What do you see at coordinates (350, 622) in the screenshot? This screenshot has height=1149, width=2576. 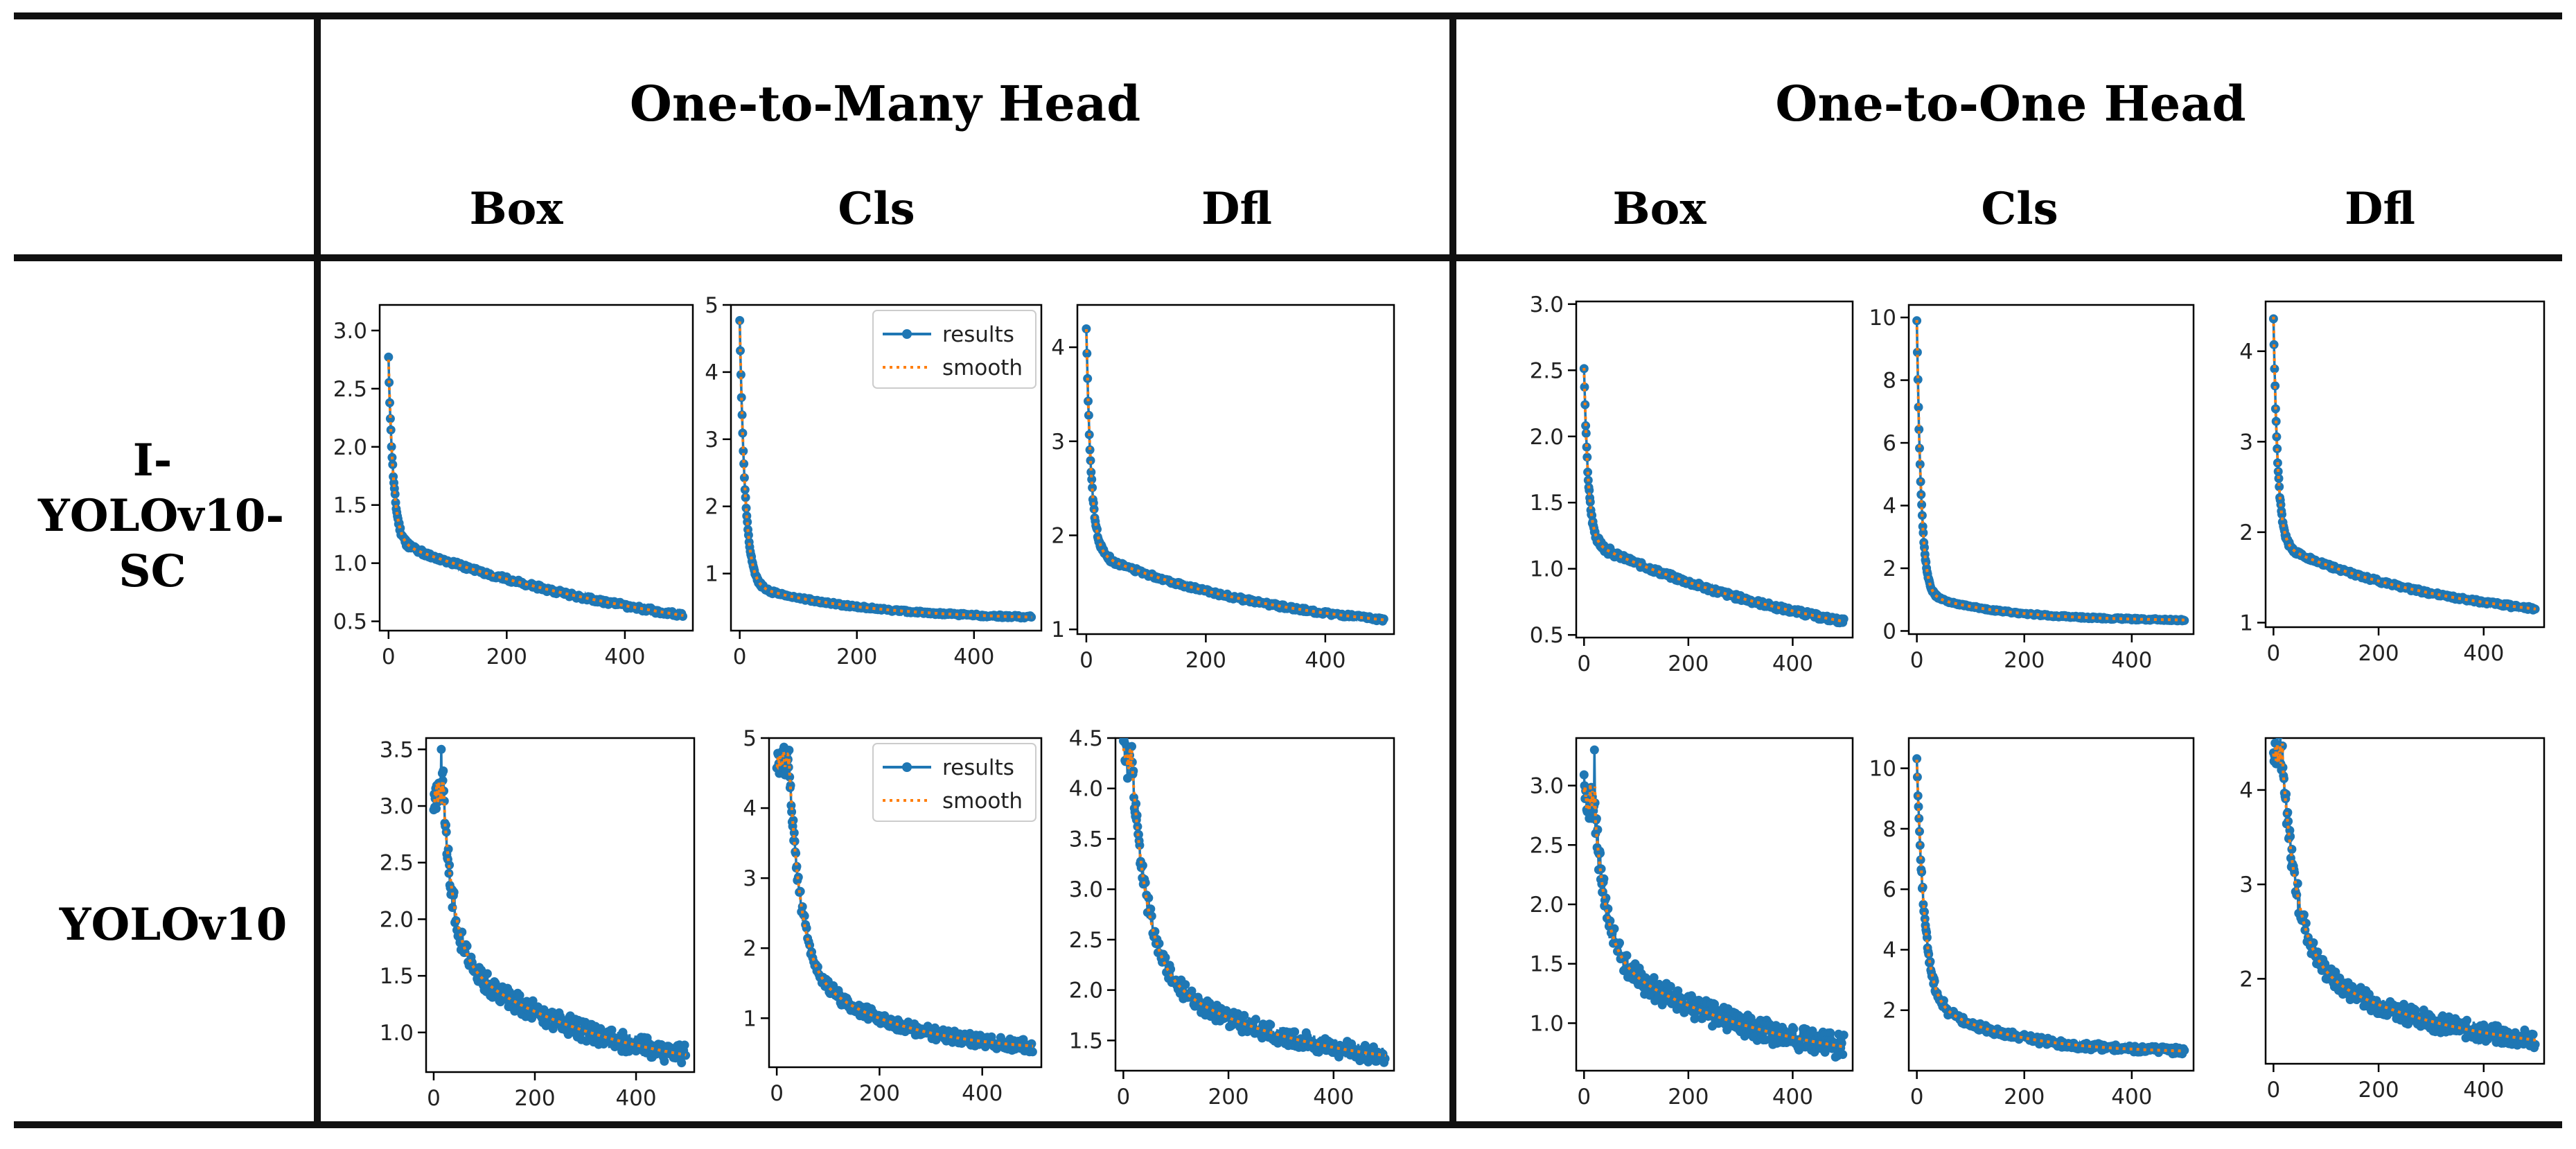 I see `y-tick-label: 0.5` at bounding box center [350, 622].